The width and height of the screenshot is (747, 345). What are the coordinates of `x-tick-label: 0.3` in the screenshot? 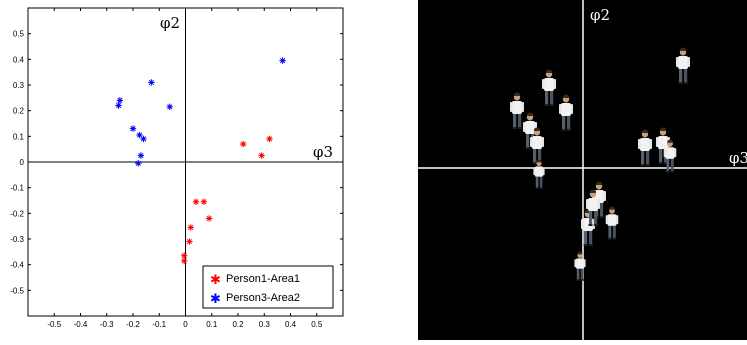 It's located at (265, 324).